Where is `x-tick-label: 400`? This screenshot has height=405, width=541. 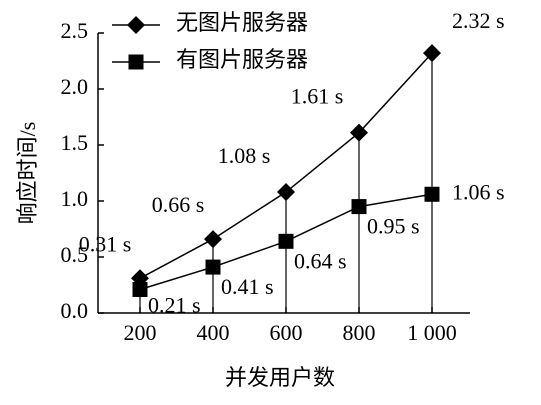
x-tick-label: 400 is located at coordinates (213, 332).